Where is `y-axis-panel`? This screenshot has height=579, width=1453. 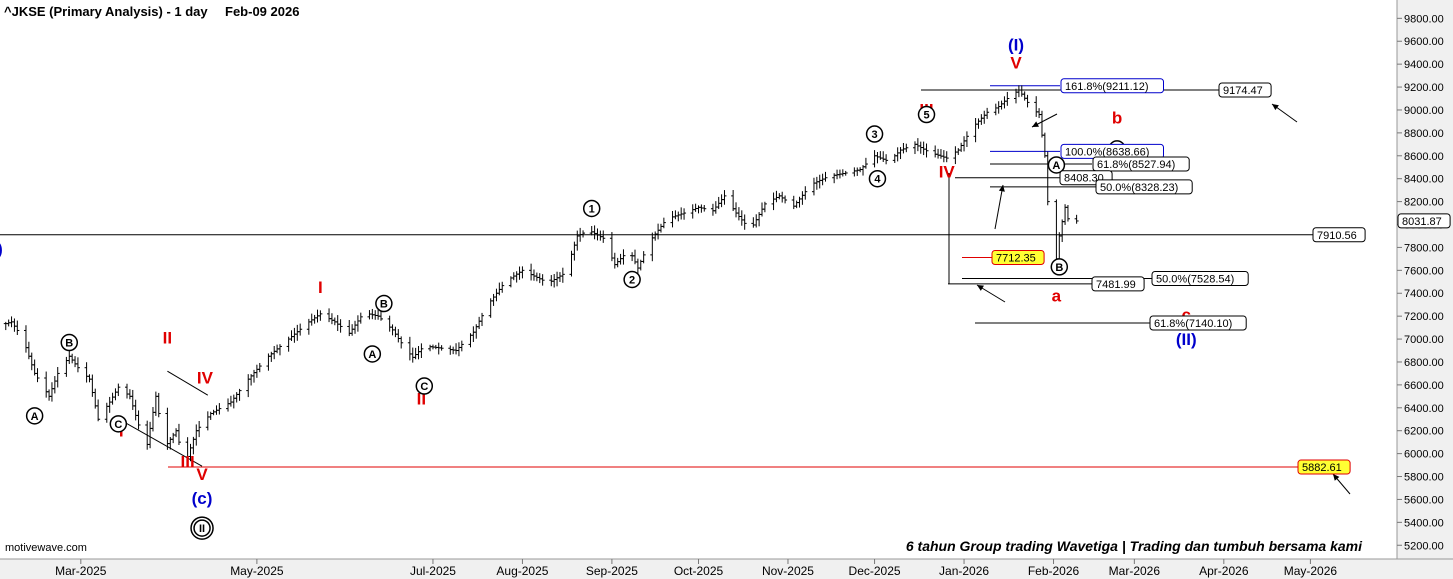 y-axis-panel is located at coordinates (1425, 289).